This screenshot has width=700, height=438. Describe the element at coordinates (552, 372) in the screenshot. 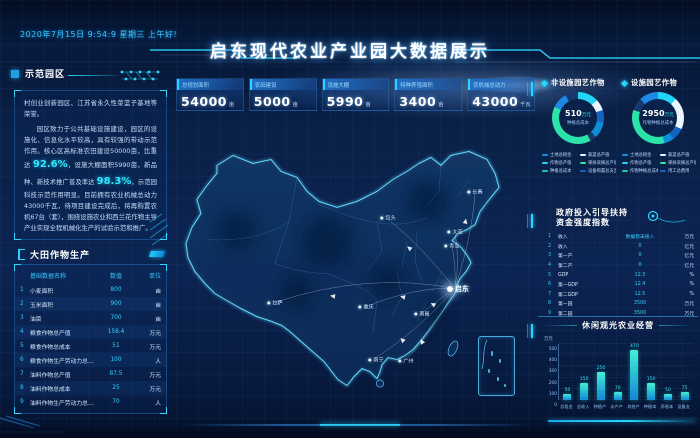

I see `y-tick-label: 300` at that location.